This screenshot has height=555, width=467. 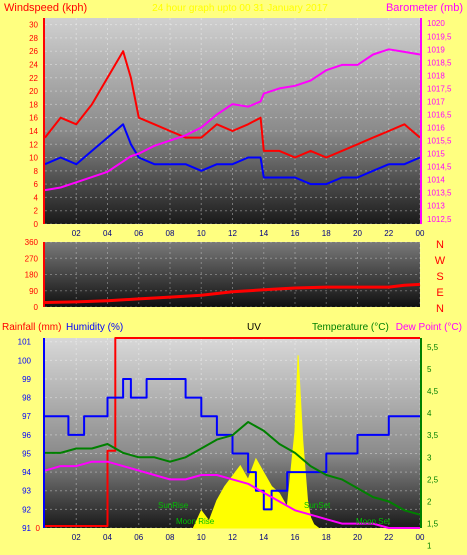 What do you see at coordinates (433, 479) in the screenshot?
I see `y-right-tick-label: 2,5` at bounding box center [433, 479].